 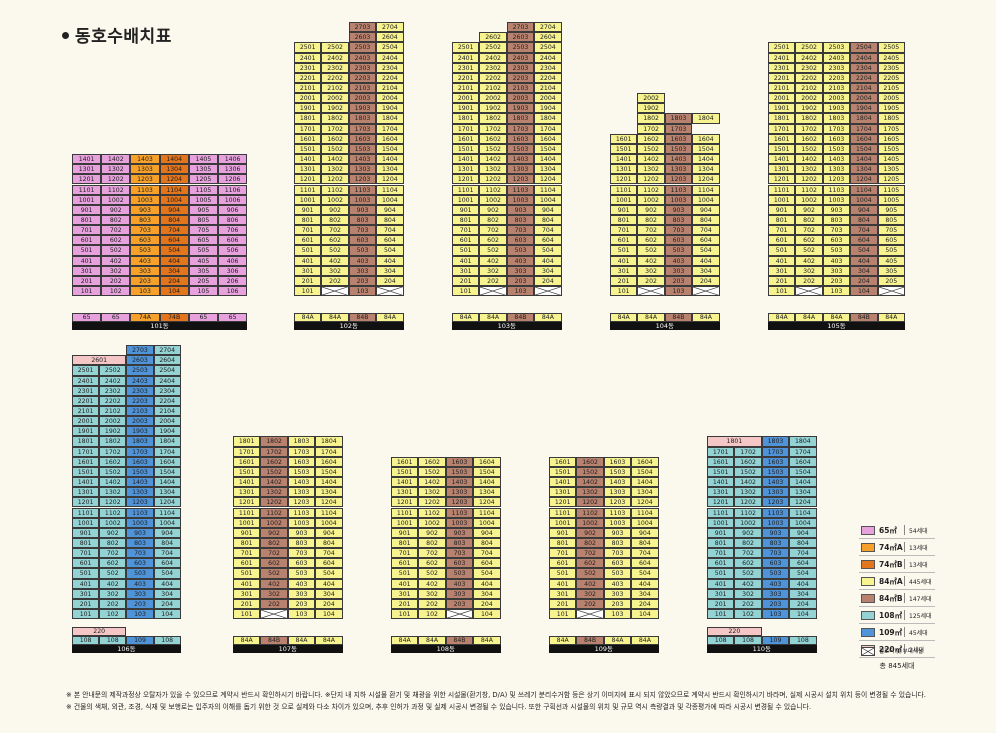 What do you see at coordinates (140, 532) in the screenshot?
I see `unit-cell: 903` at bounding box center [140, 532].